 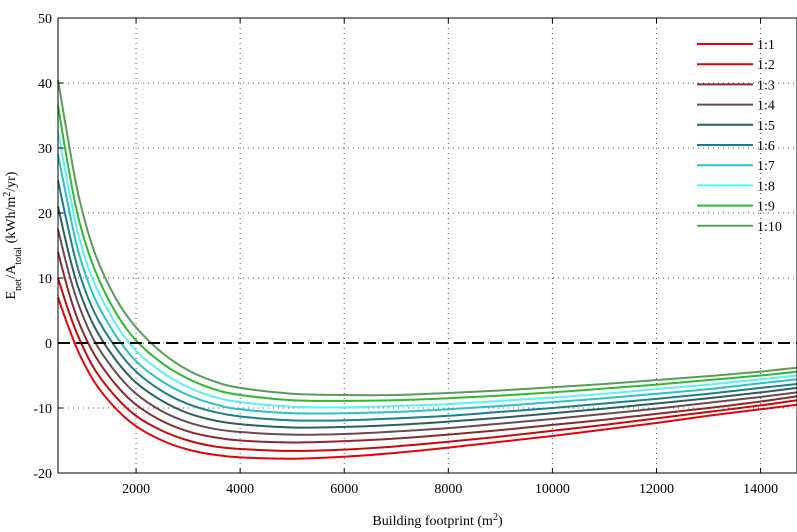 I want to click on y-tick-label: -10, so click(x=42, y=409).